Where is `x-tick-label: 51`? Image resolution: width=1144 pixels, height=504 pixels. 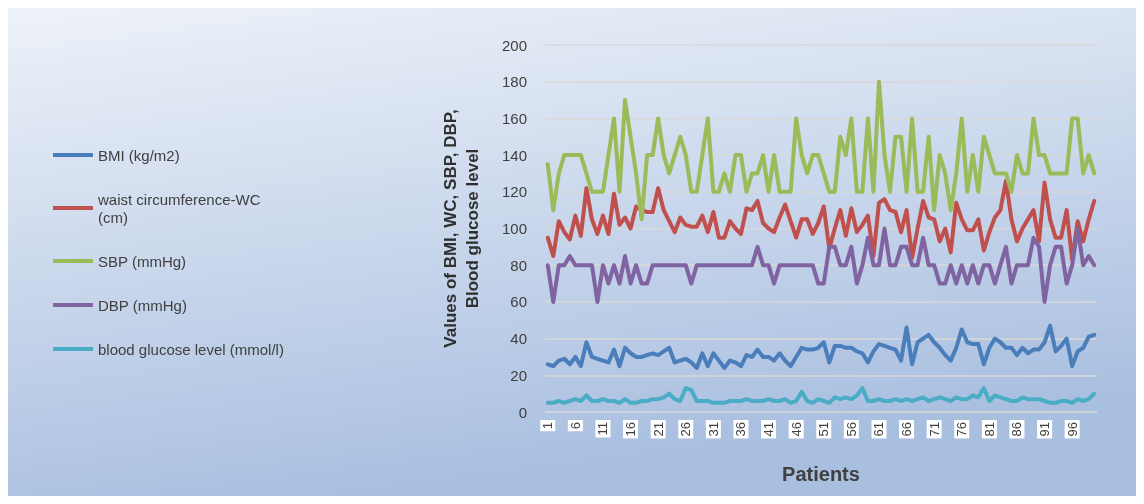 x-tick-label: 51 is located at coordinates (824, 429).